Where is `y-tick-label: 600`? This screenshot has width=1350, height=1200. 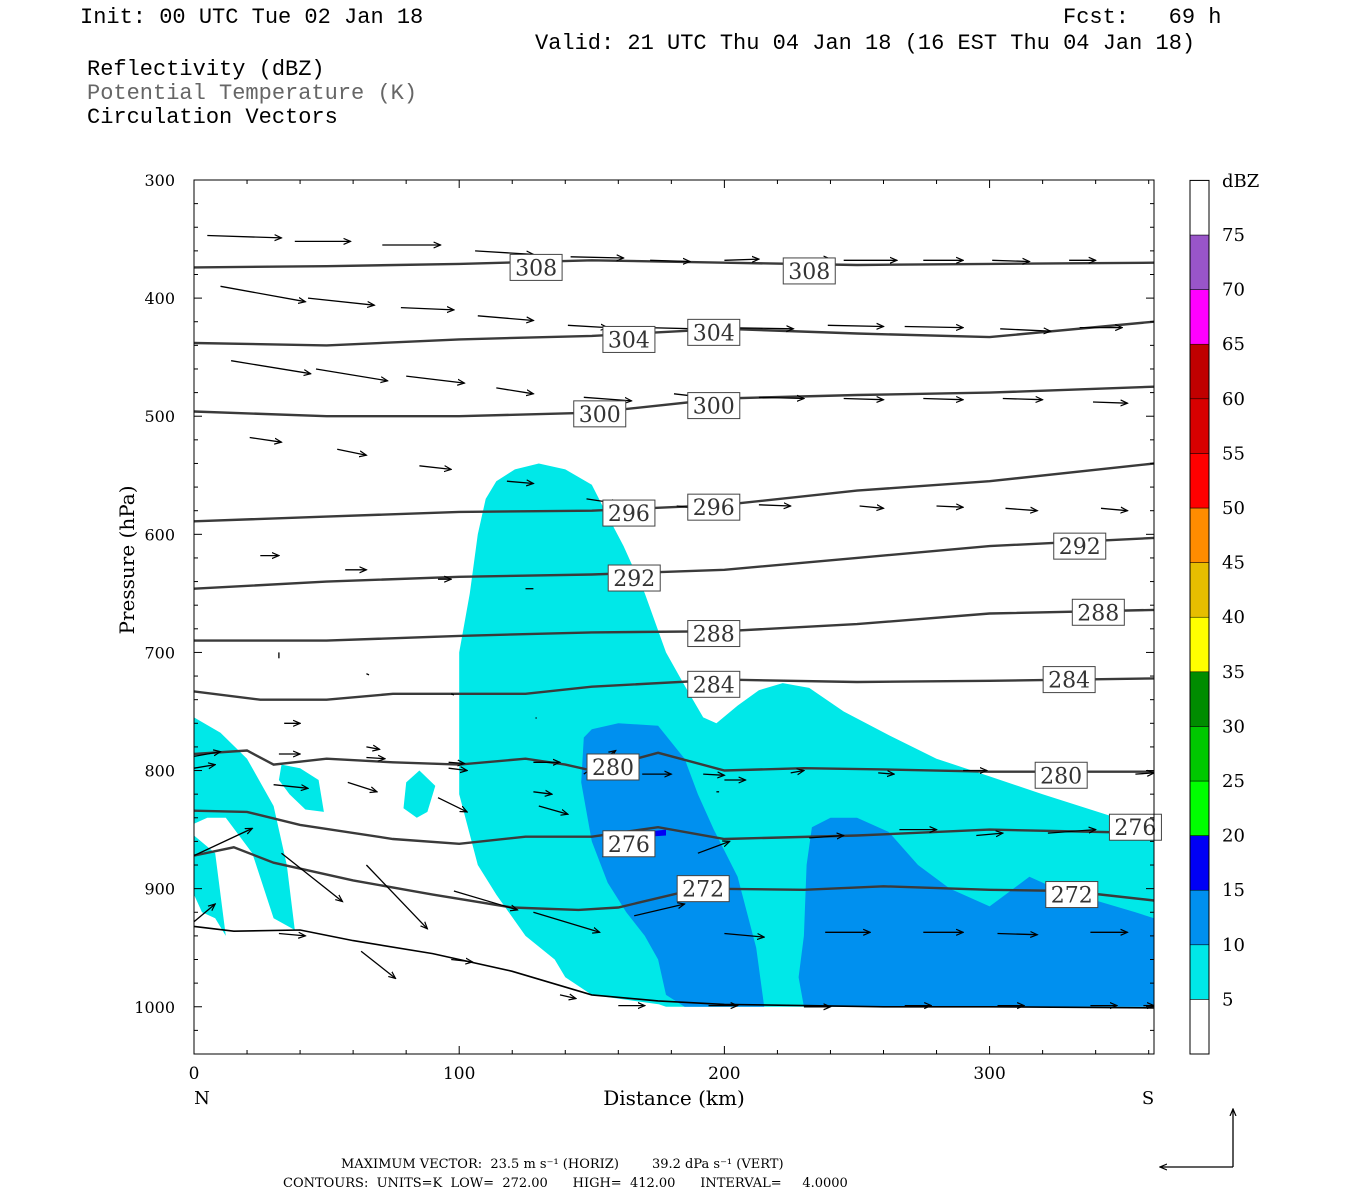
y-tick-label: 600 is located at coordinates (159, 534).